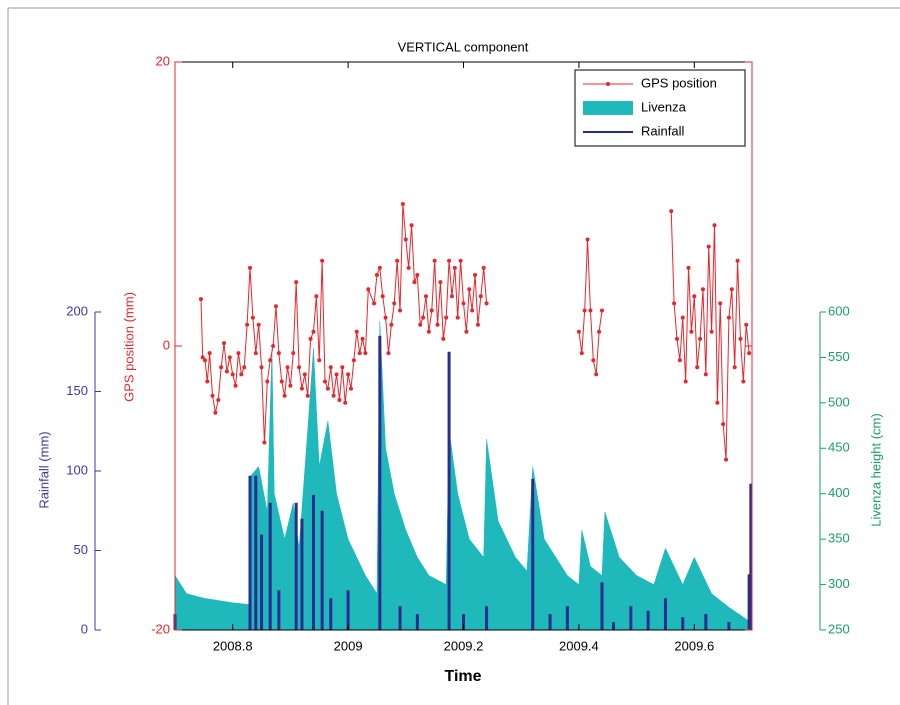 Image resolution: width=900 pixels, height=705 pixels. I want to click on y3-tick-label: 0, so click(84, 628).